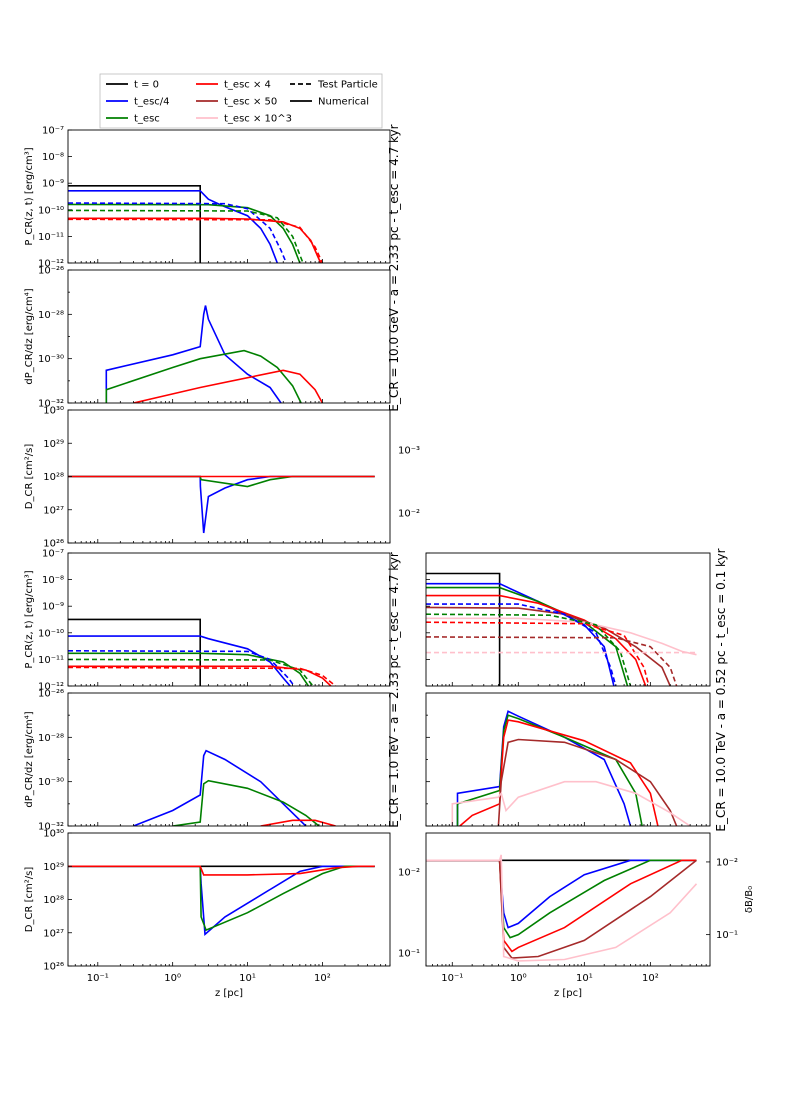 The height and width of the screenshot is (1104, 789). I want to click on ytick-label-c2-pcr-4: 10⁻⁸, so click(53, 580).